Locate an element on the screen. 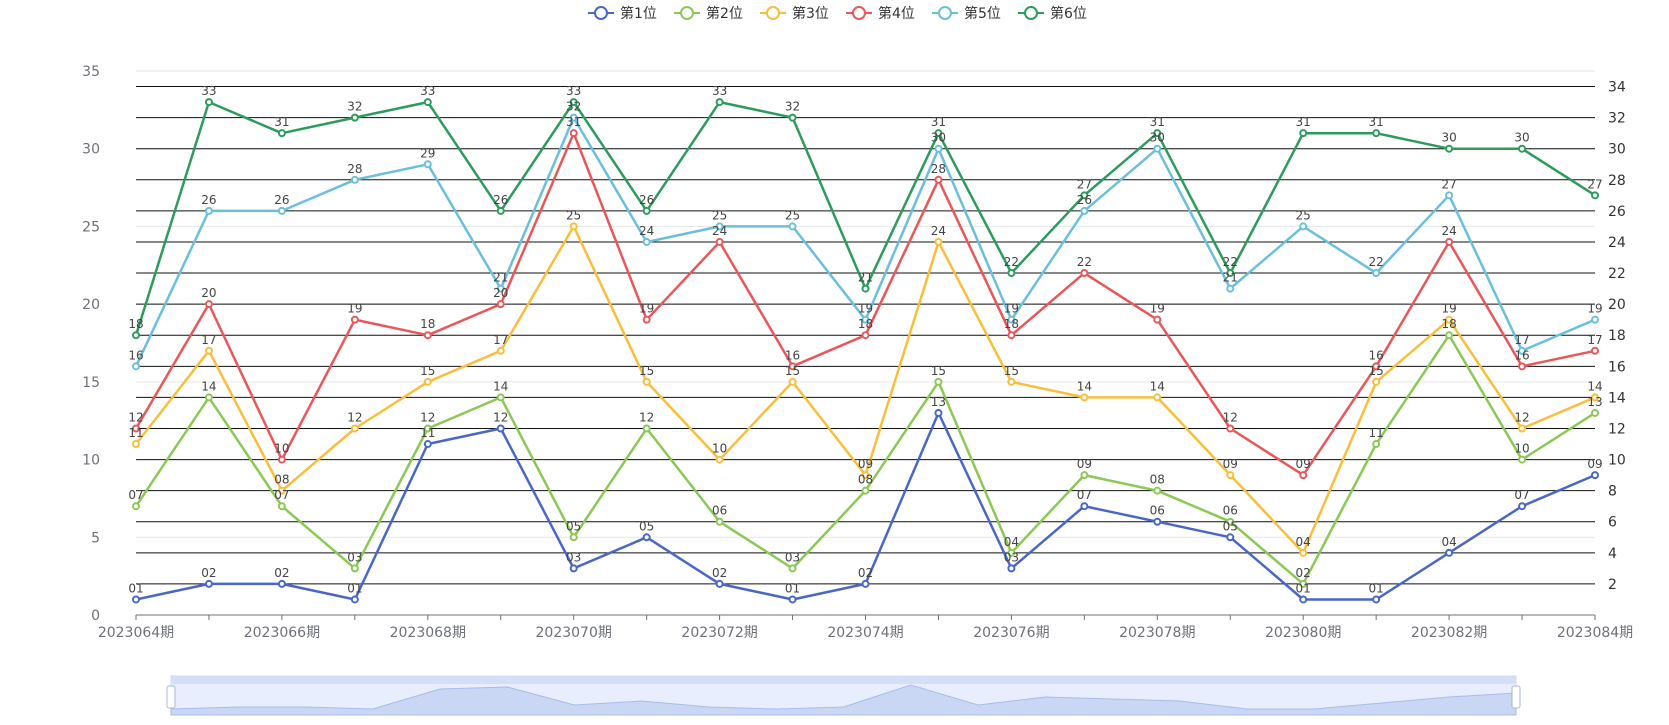 The width and height of the screenshot is (1669, 725). datazoom-left-handle is located at coordinates (171, 697).